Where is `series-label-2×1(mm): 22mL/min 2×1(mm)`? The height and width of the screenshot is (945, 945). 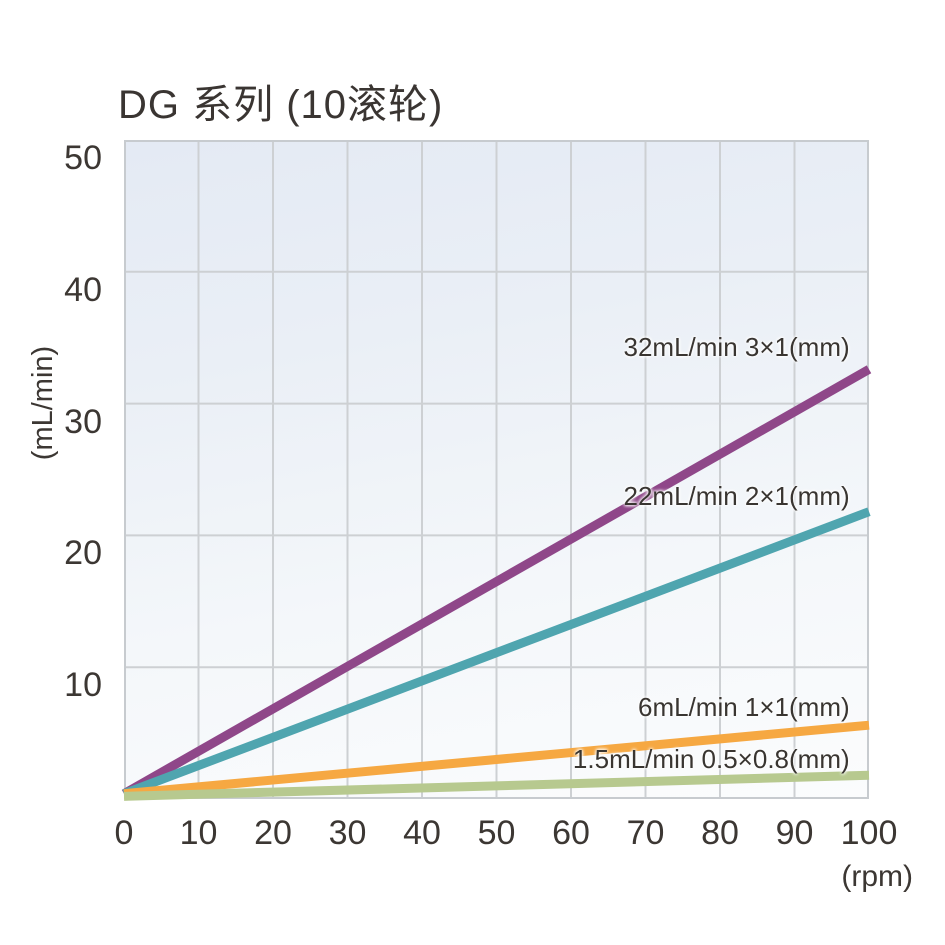
series-label-2×1(mm): 22mL/min 2×1(mm) is located at coordinates (736, 495).